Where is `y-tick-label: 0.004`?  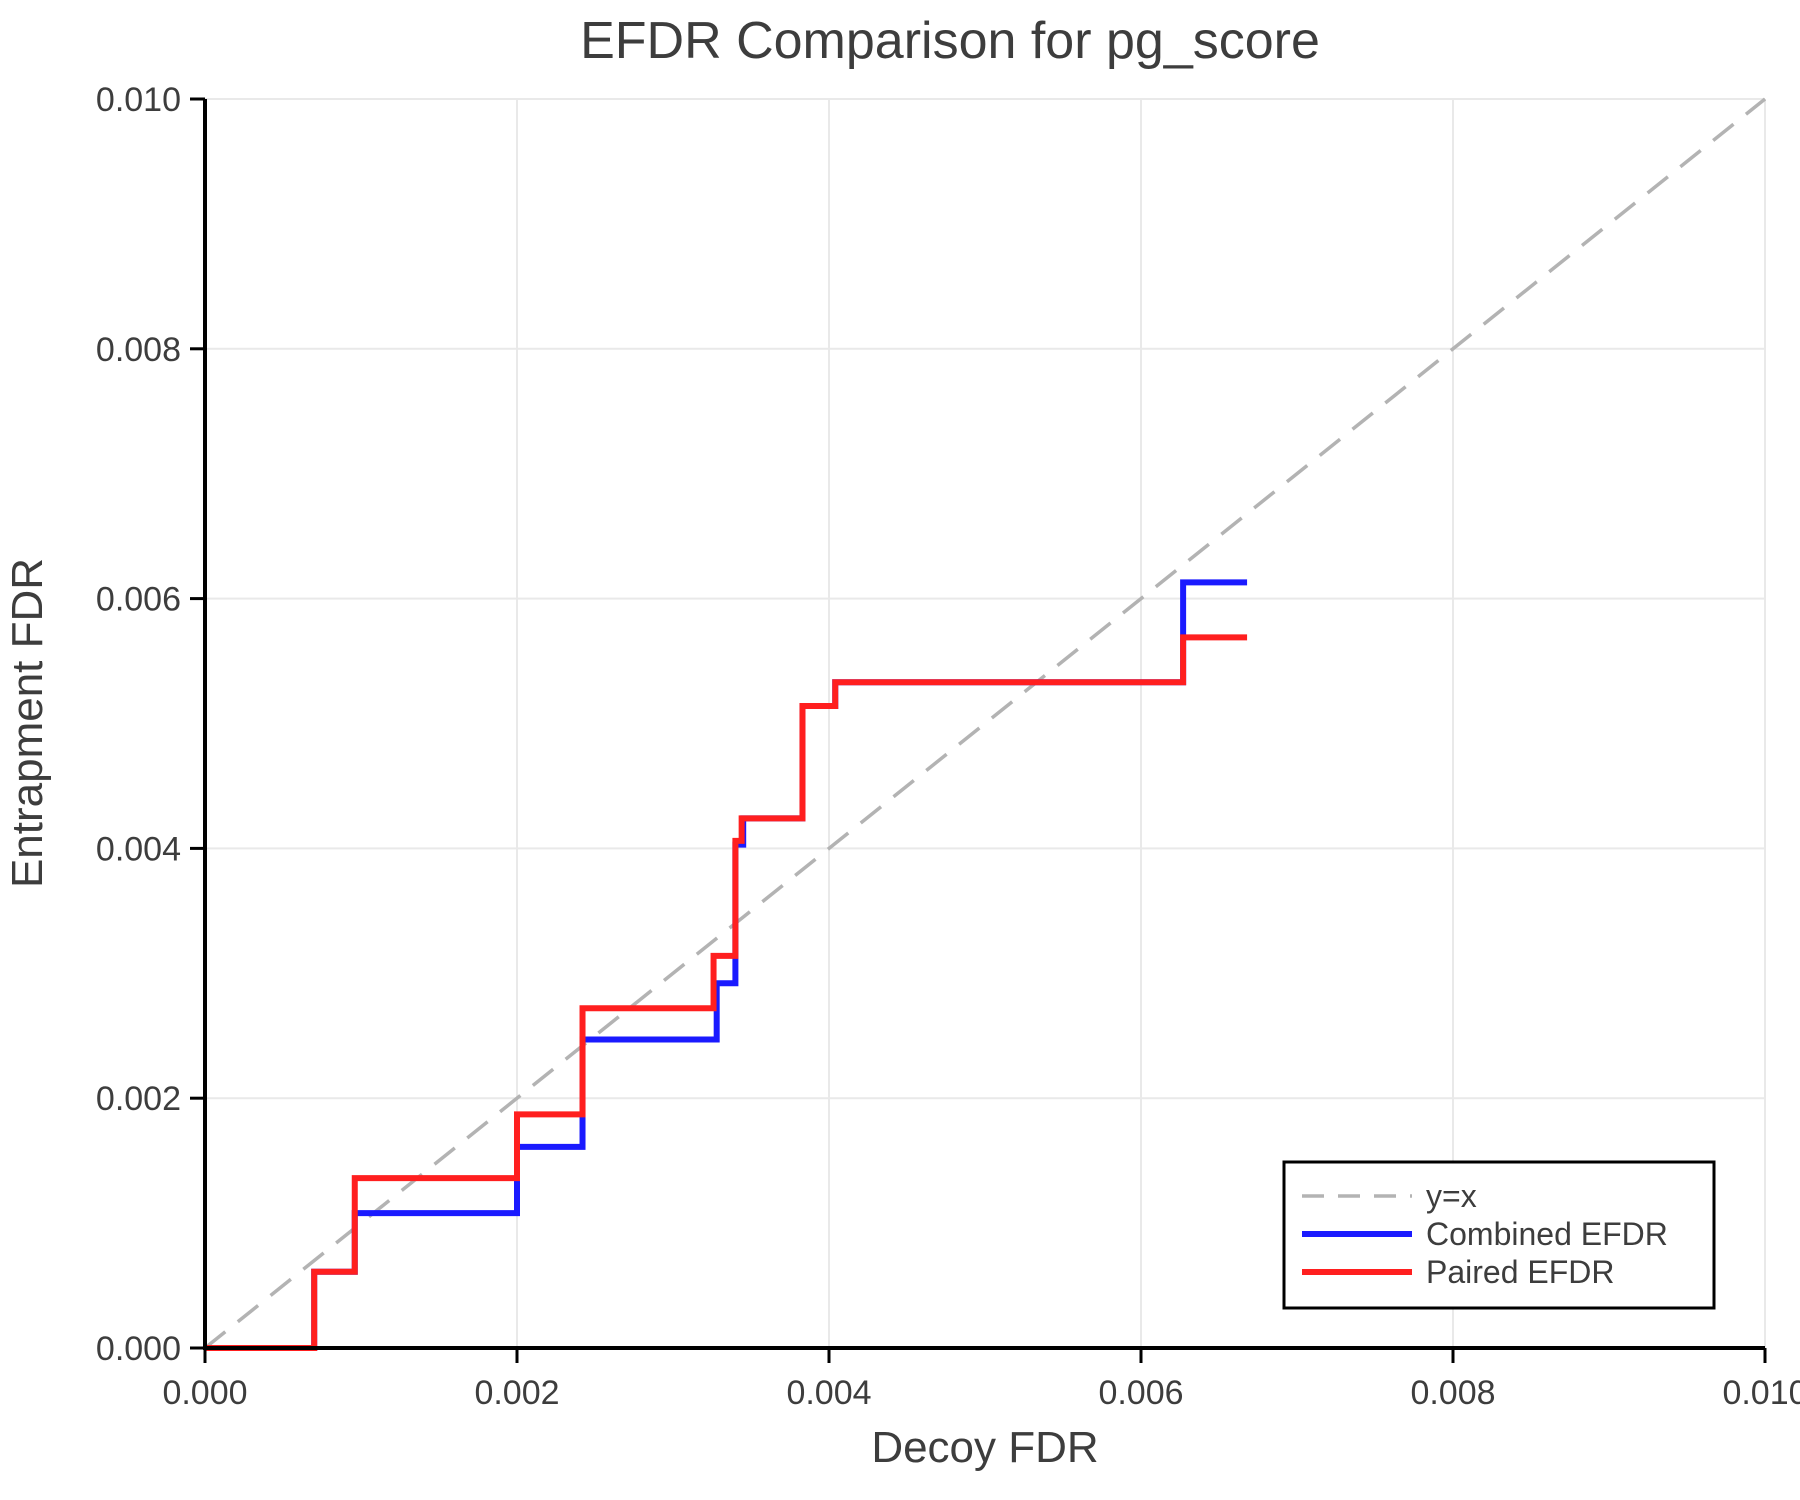 y-tick-label: 0.004 is located at coordinates (138, 849).